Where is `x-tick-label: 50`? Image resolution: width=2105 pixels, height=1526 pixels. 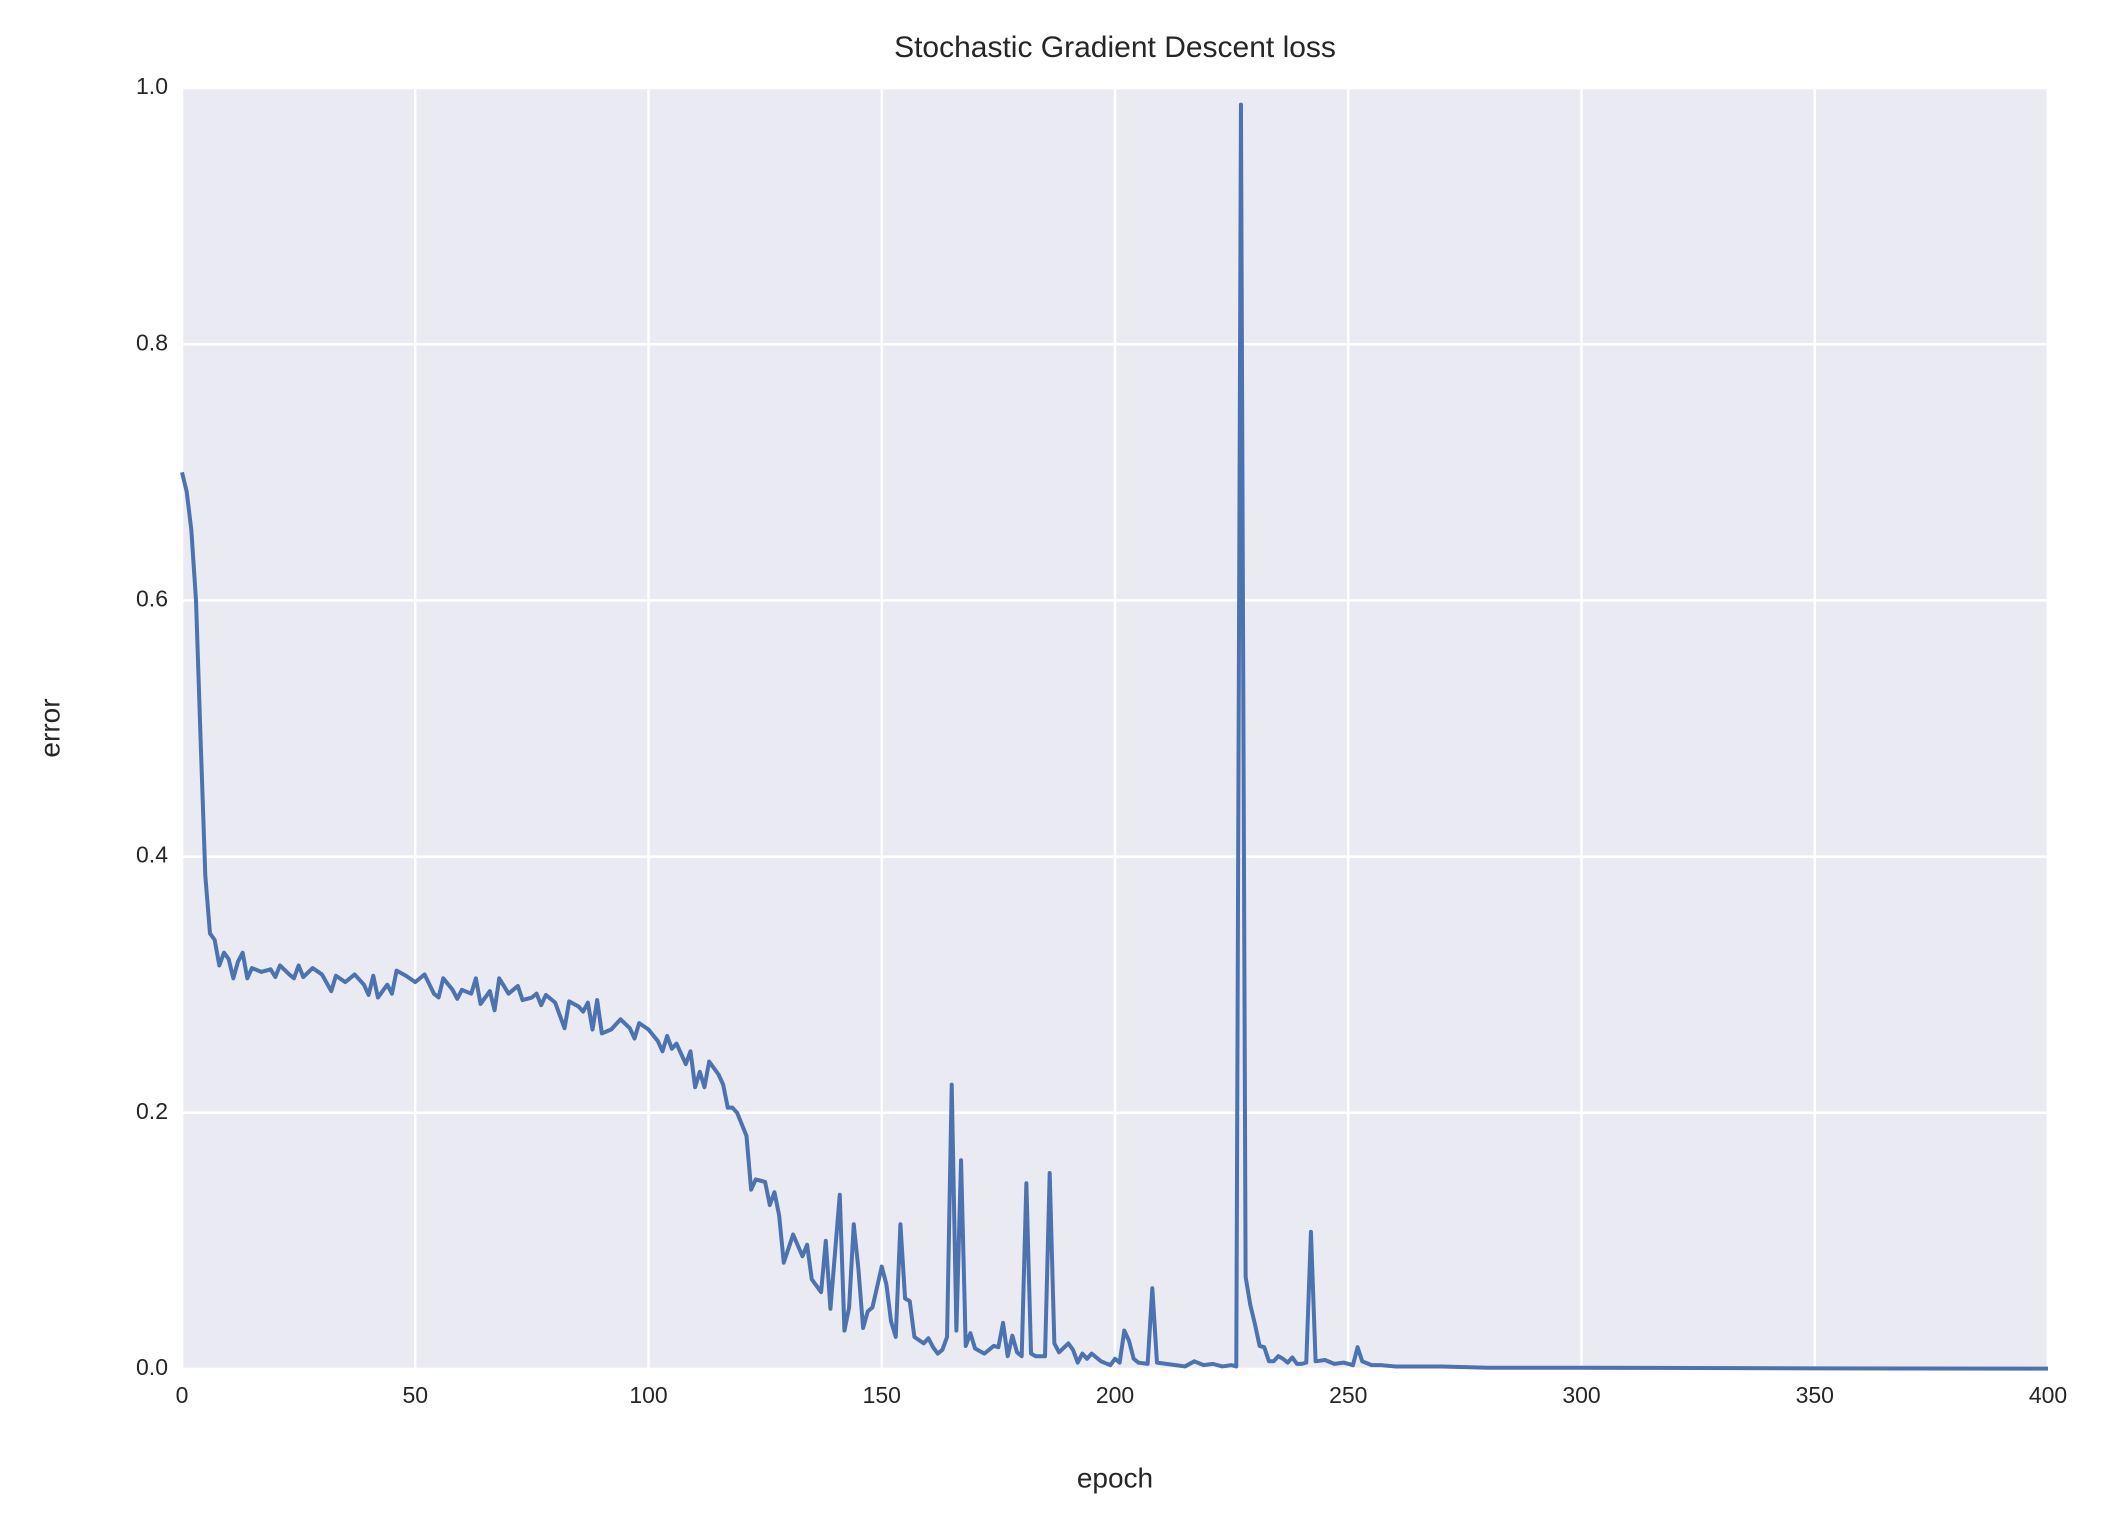
x-tick-label: 50 is located at coordinates (415, 1395).